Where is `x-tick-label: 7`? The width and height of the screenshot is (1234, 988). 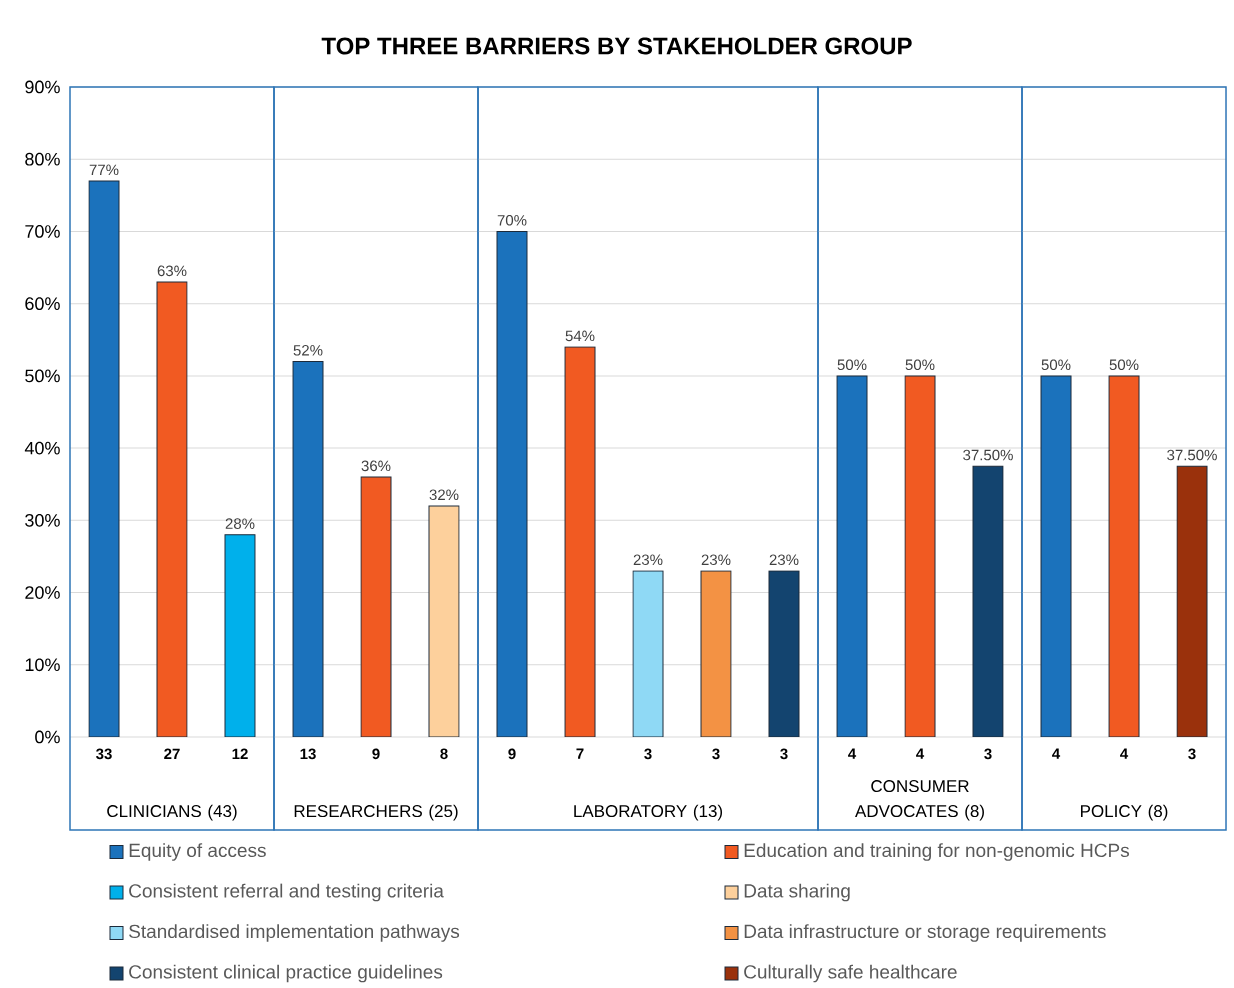
x-tick-label: 7 is located at coordinates (580, 753).